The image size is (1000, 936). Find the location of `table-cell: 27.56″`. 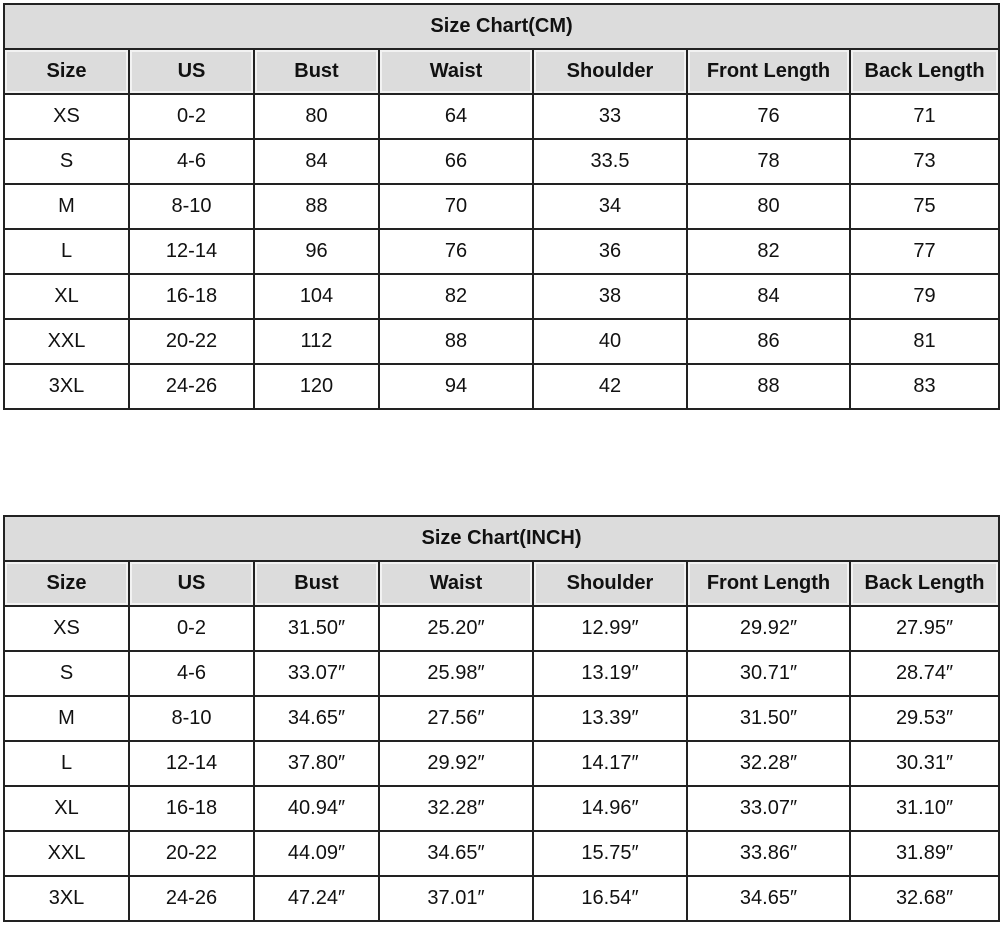

table-cell: 27.56″ is located at coordinates (456, 718).